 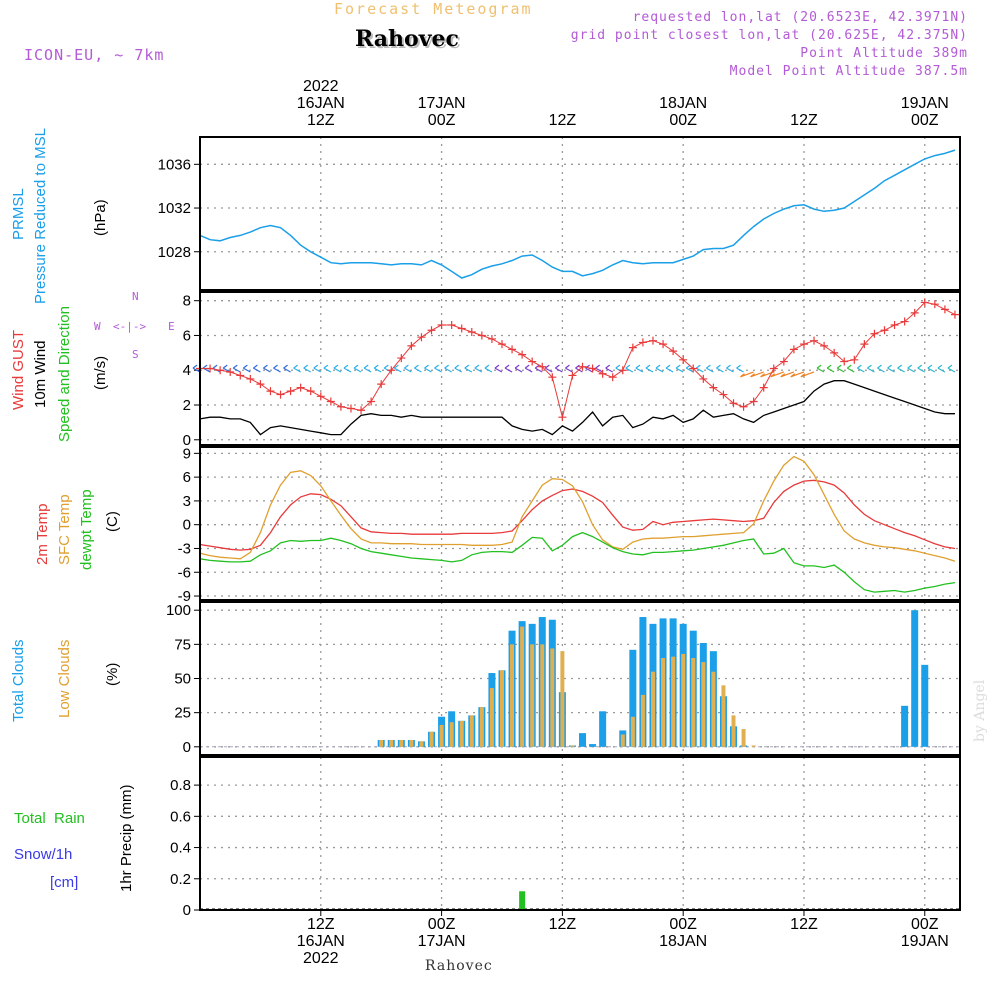 What do you see at coordinates (925, 941) in the screenshot?
I see `bottom-time-label: 19JAN` at bounding box center [925, 941].